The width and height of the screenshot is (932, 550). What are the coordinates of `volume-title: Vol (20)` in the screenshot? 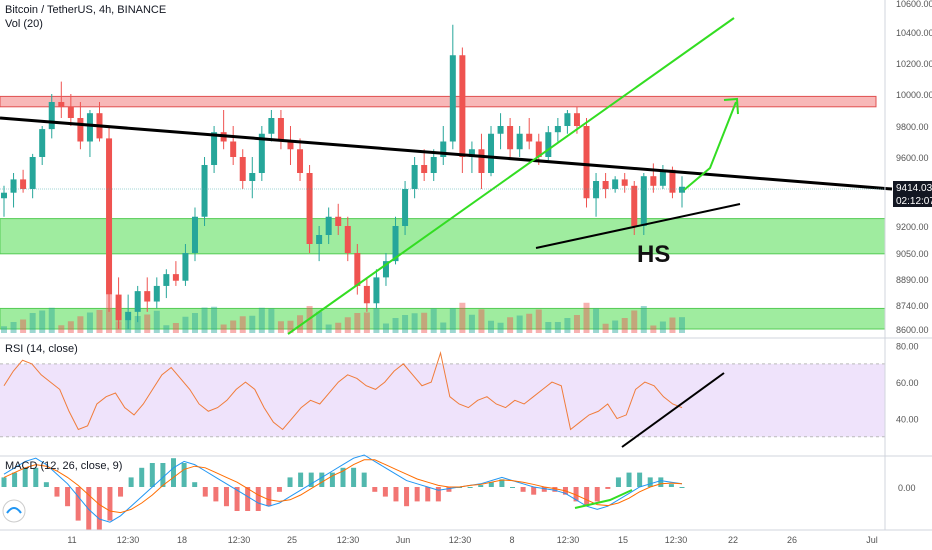 It's located at (24, 24).